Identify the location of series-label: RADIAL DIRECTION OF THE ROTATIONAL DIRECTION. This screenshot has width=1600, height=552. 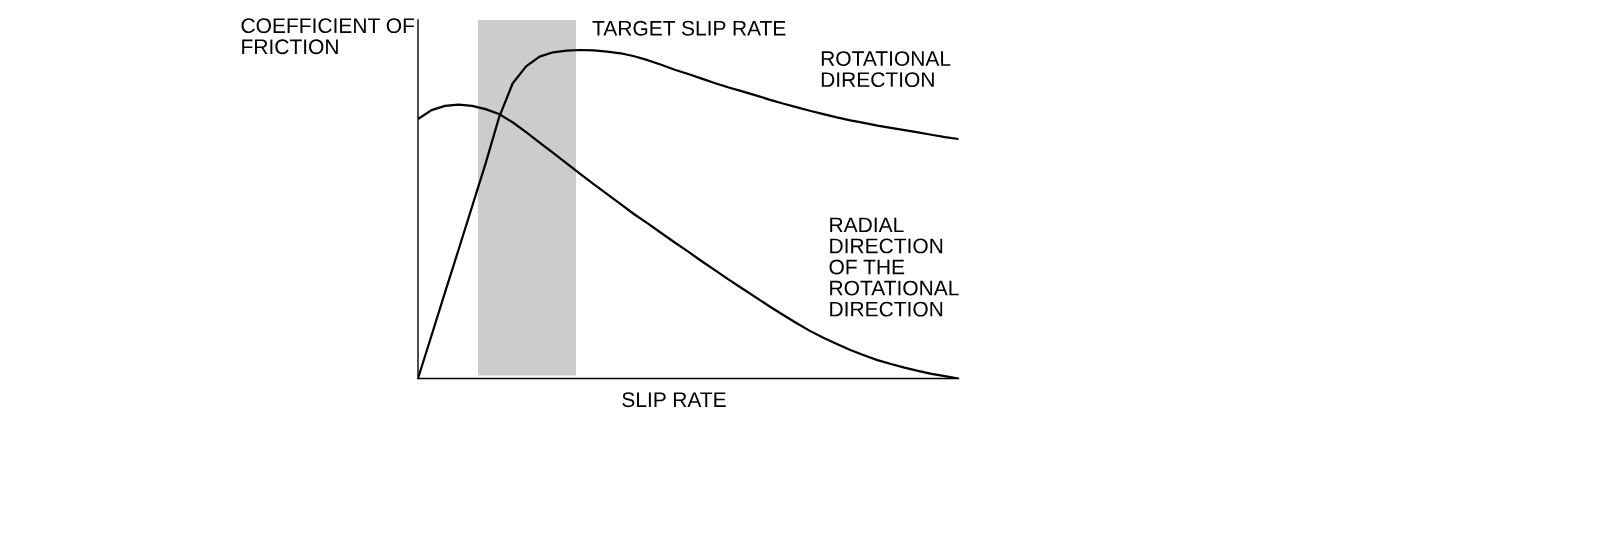
(894, 267).